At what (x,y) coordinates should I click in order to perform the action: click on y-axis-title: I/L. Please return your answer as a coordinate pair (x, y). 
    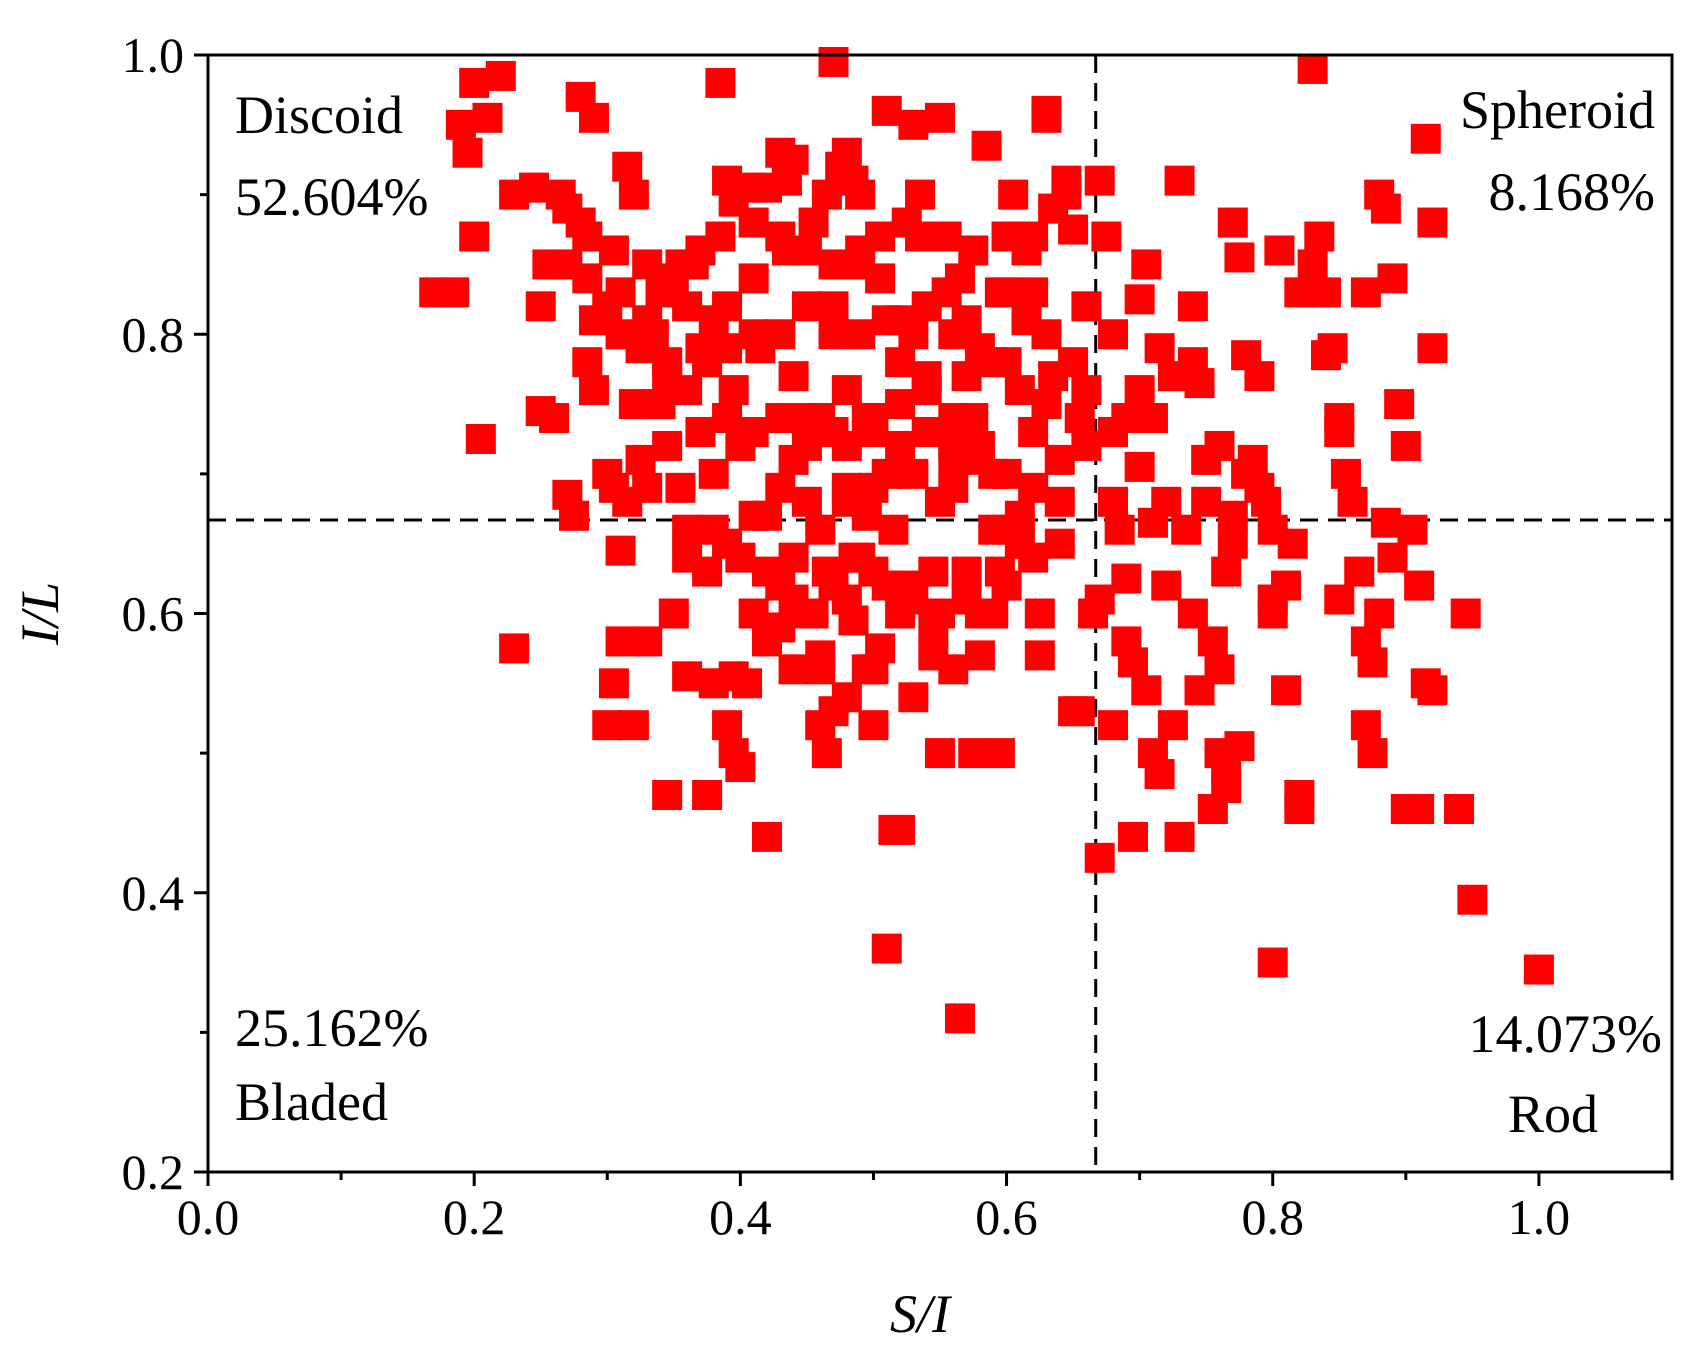
    Looking at the image, I should click on (40, 614).